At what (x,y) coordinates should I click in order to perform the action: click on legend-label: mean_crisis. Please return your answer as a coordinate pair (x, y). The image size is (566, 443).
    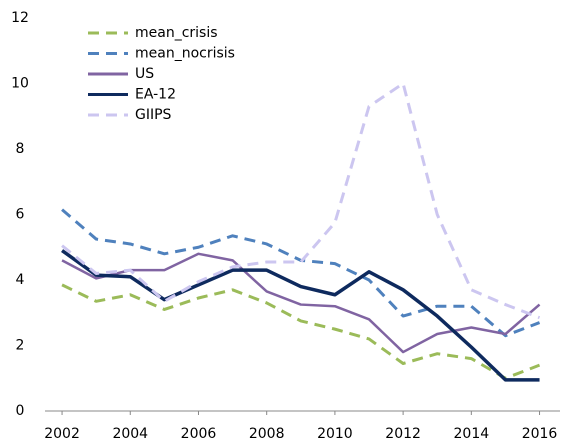
    Looking at the image, I should click on (176, 33).